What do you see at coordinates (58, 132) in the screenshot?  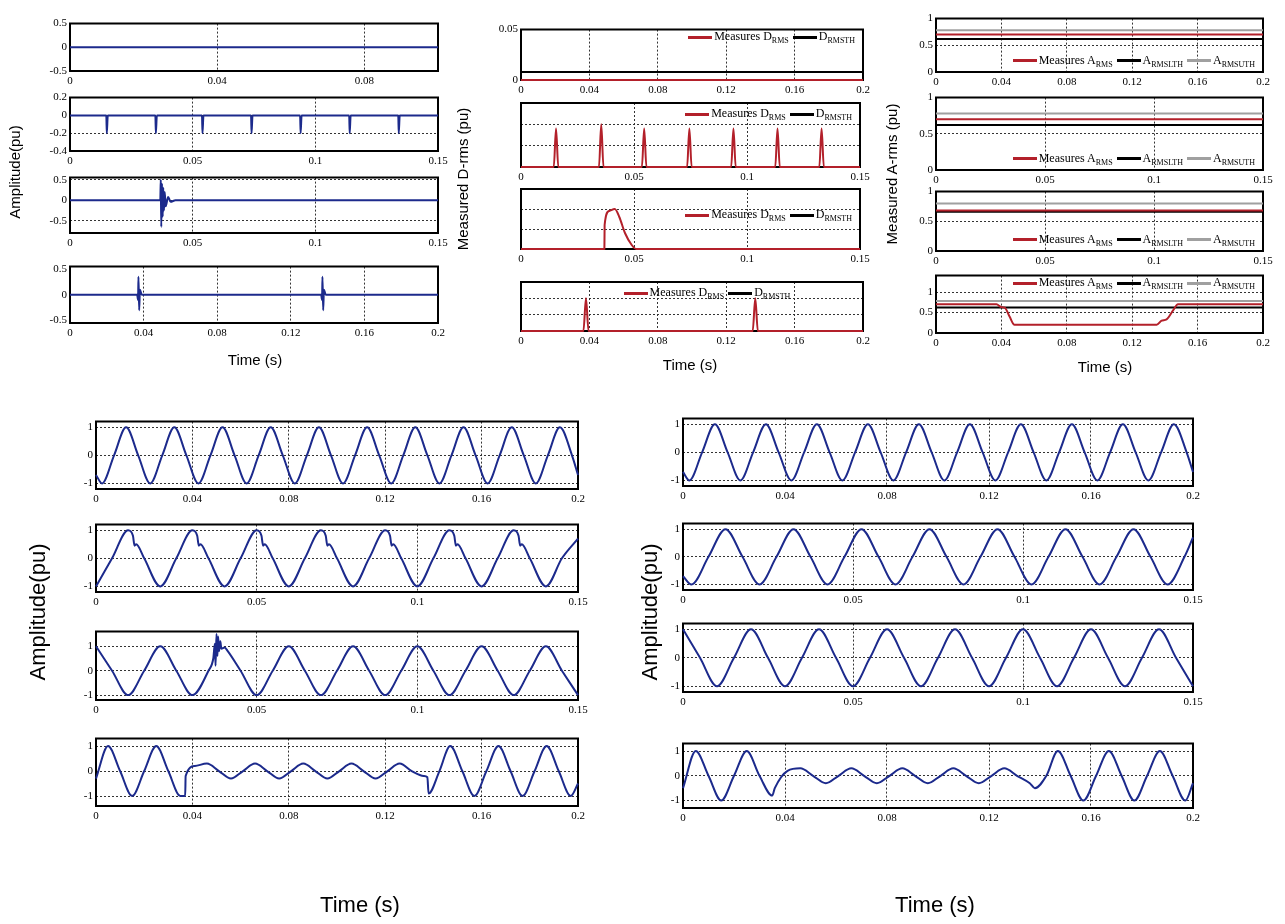 I see `y-tick-label: -0.2` at bounding box center [58, 132].